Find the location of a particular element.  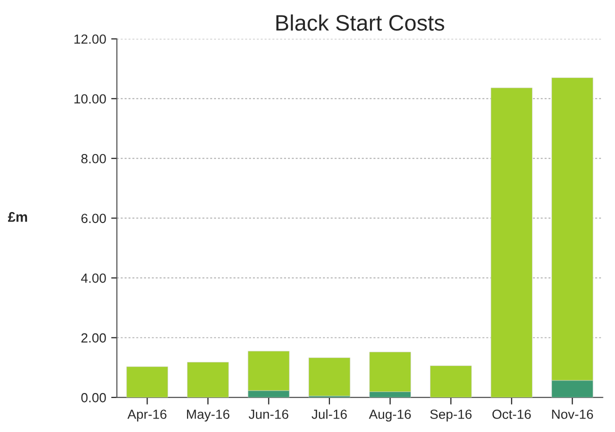

y-tick-label: 6.00 is located at coordinates (93, 219).